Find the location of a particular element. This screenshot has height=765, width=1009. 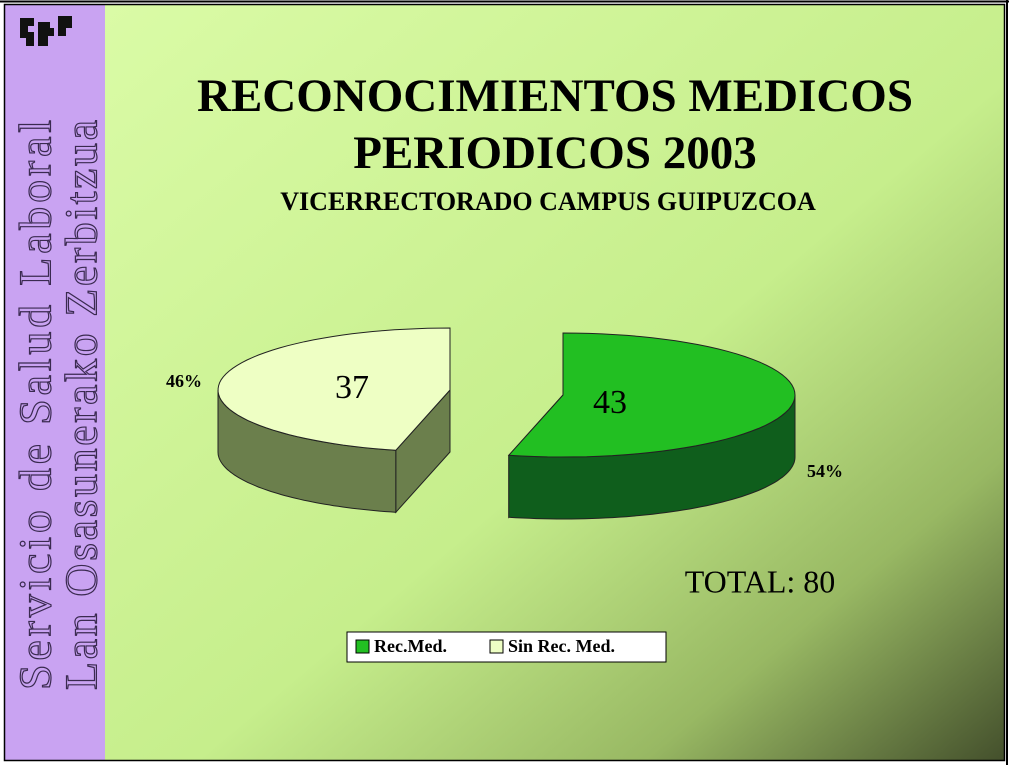

percent-label: 46% is located at coordinates (184, 381).